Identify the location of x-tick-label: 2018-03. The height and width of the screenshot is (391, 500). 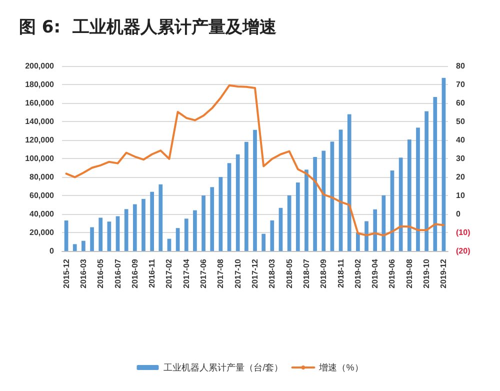
(272, 273).